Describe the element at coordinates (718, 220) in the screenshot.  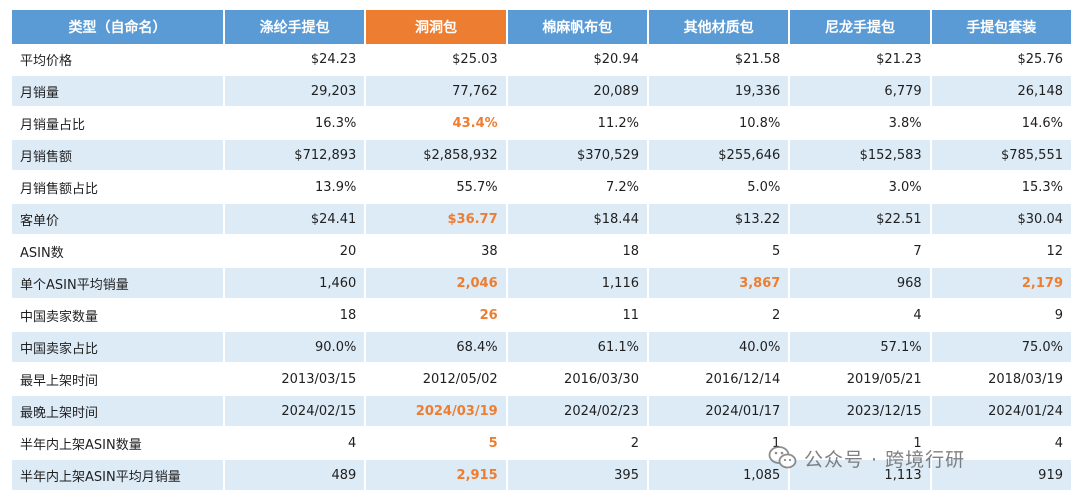
I see `table-cell: $13.22` at that location.